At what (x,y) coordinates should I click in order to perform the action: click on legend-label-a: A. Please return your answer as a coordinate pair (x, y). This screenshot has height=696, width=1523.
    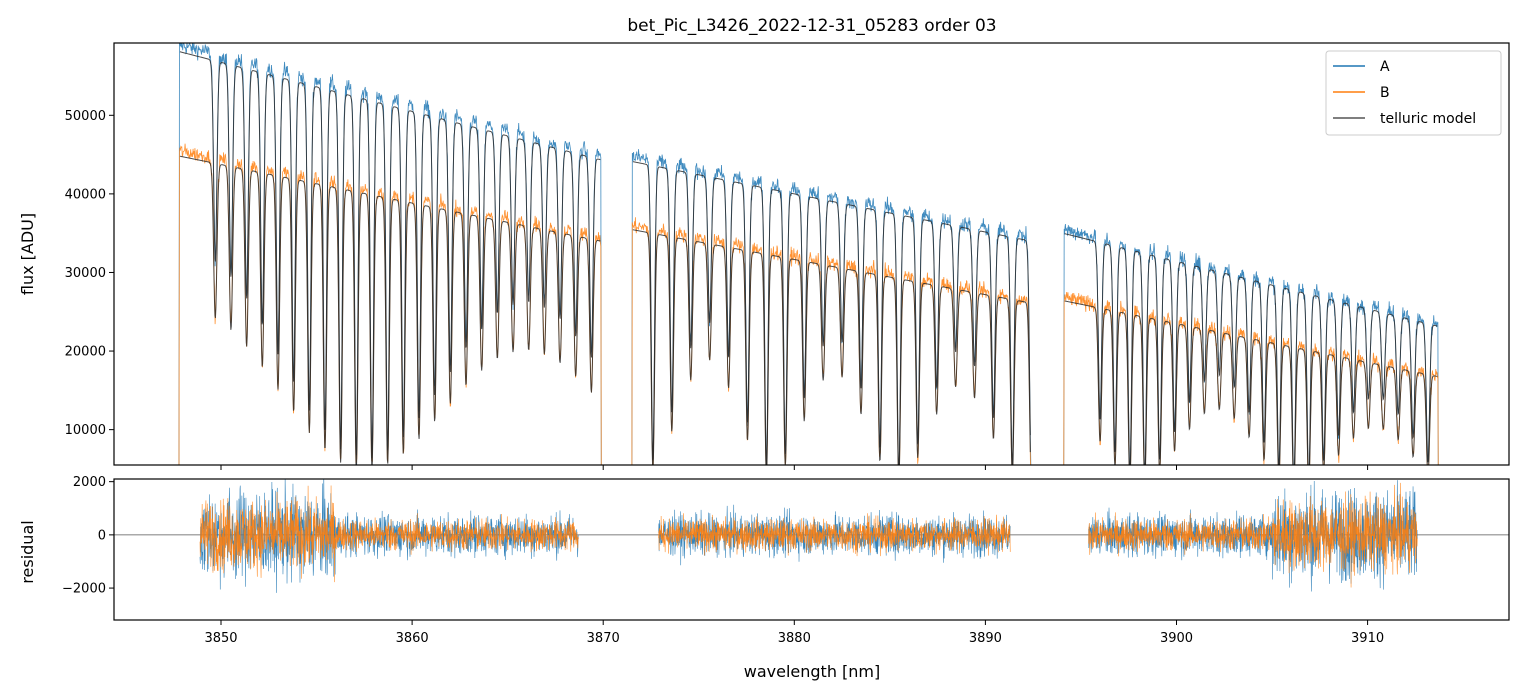
    Looking at the image, I should click on (1385, 67).